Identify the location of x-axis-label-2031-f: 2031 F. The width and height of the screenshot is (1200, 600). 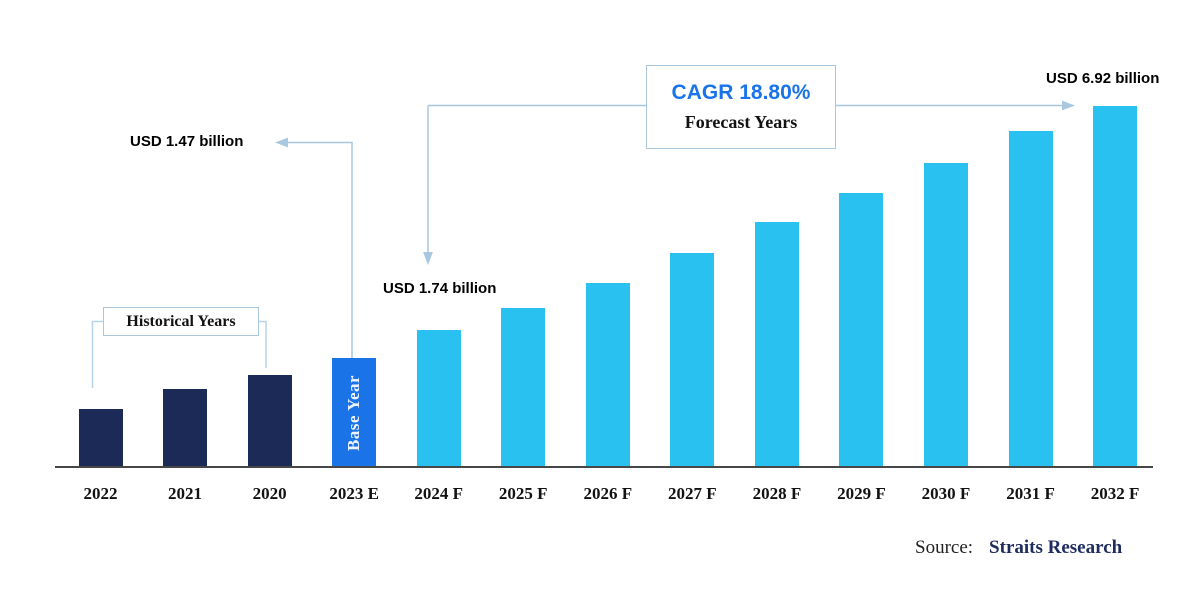
(1030, 493).